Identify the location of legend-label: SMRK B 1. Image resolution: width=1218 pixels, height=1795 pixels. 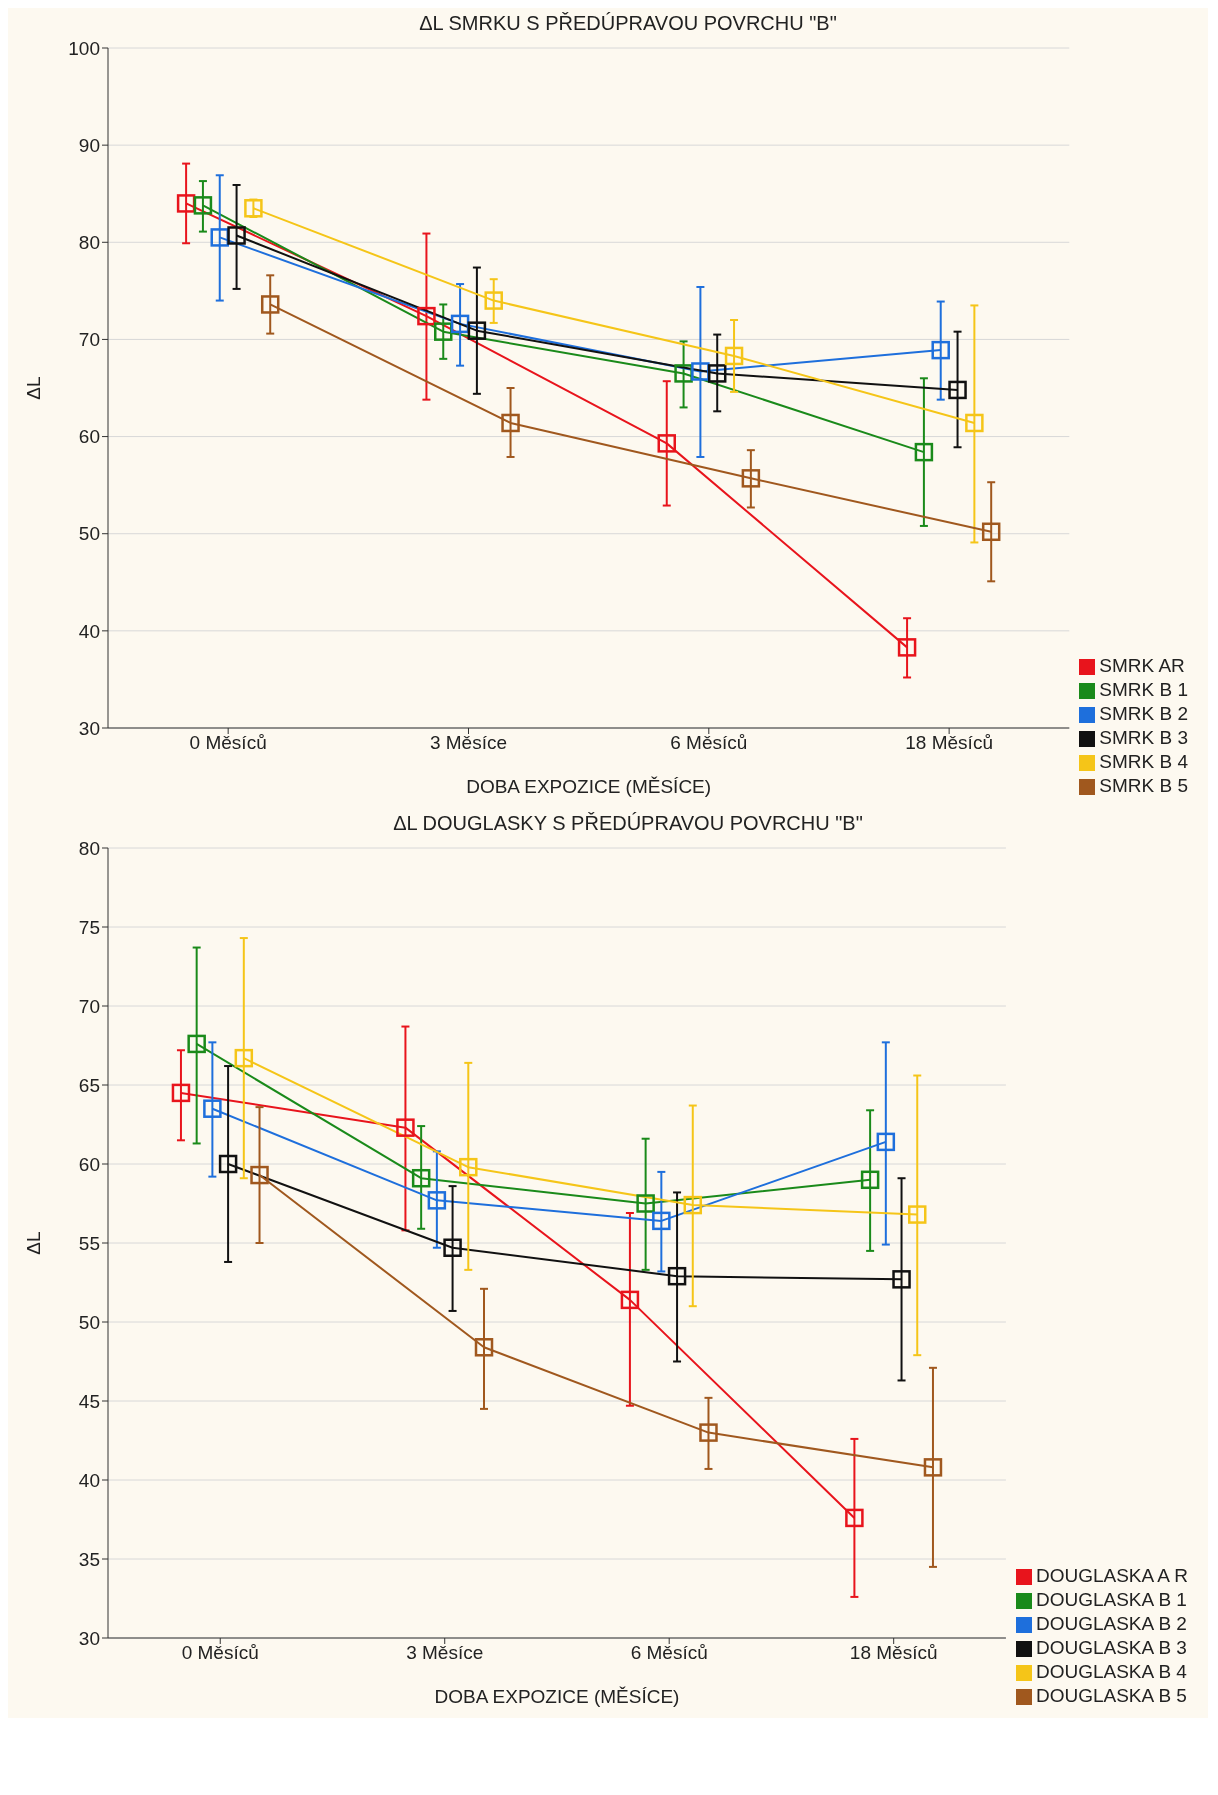
(1143, 689).